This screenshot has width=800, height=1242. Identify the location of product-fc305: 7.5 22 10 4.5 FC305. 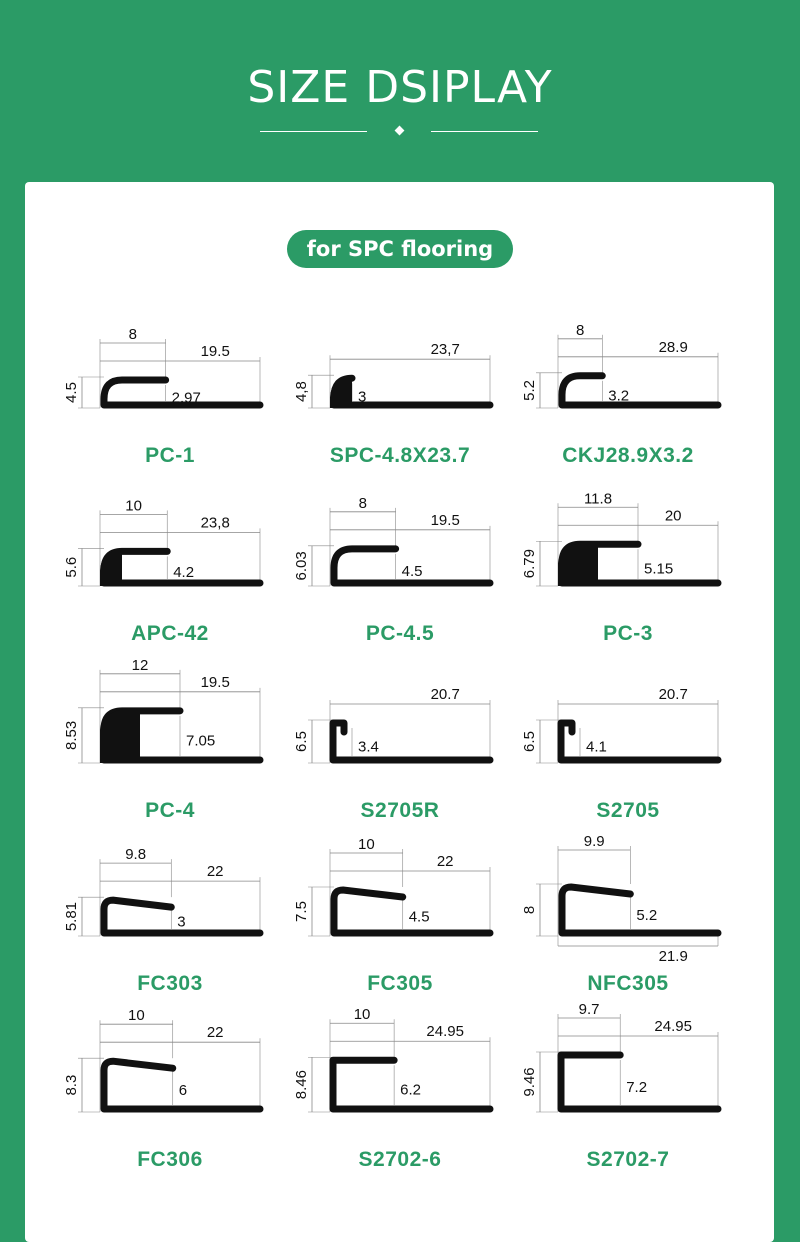
(400, 911).